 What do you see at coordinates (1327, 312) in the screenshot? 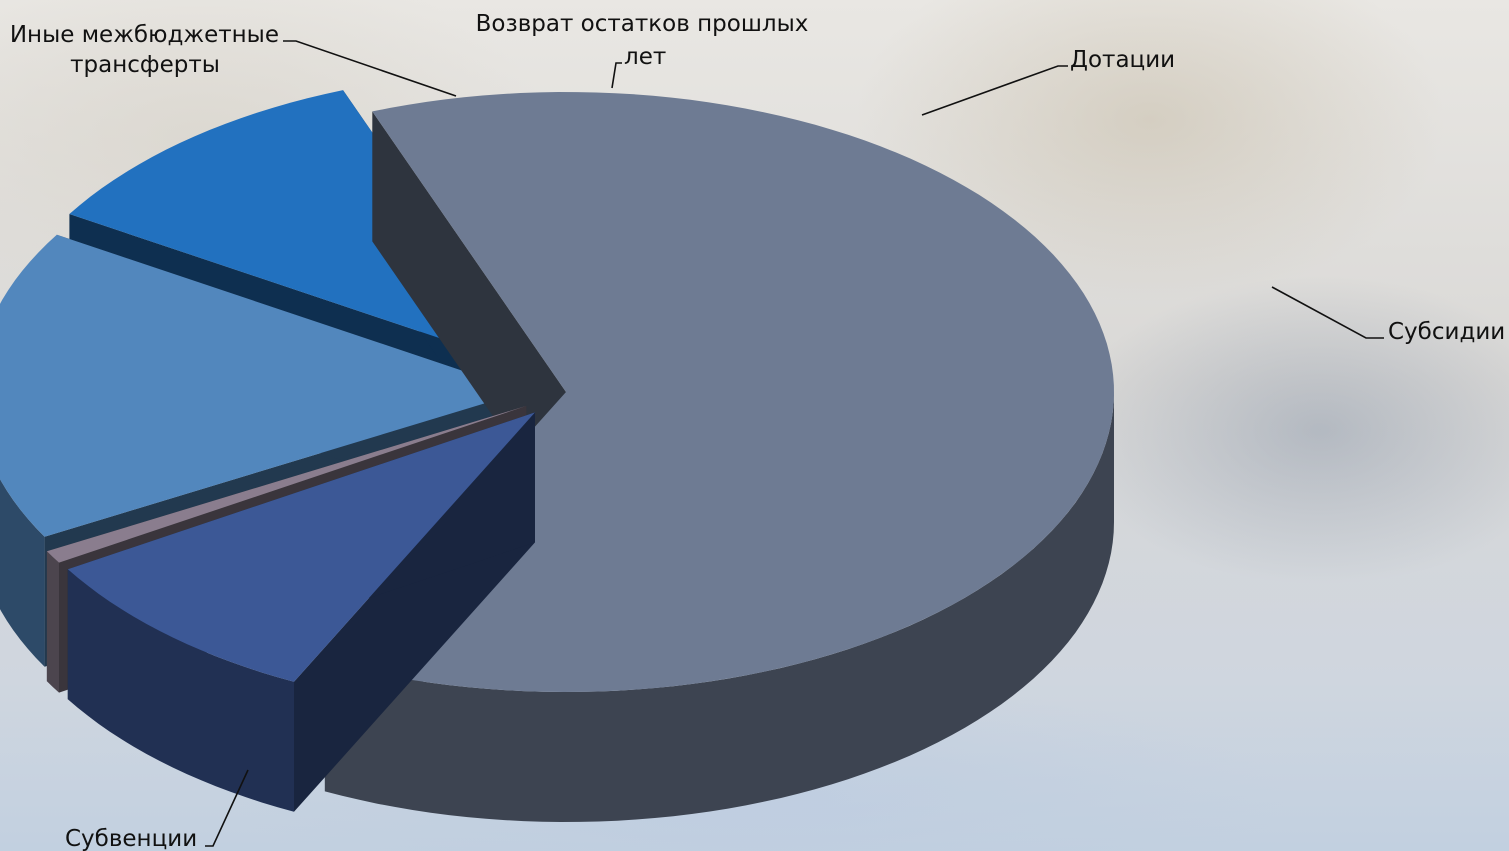
I see `leader-line-subsidies` at bounding box center [1327, 312].